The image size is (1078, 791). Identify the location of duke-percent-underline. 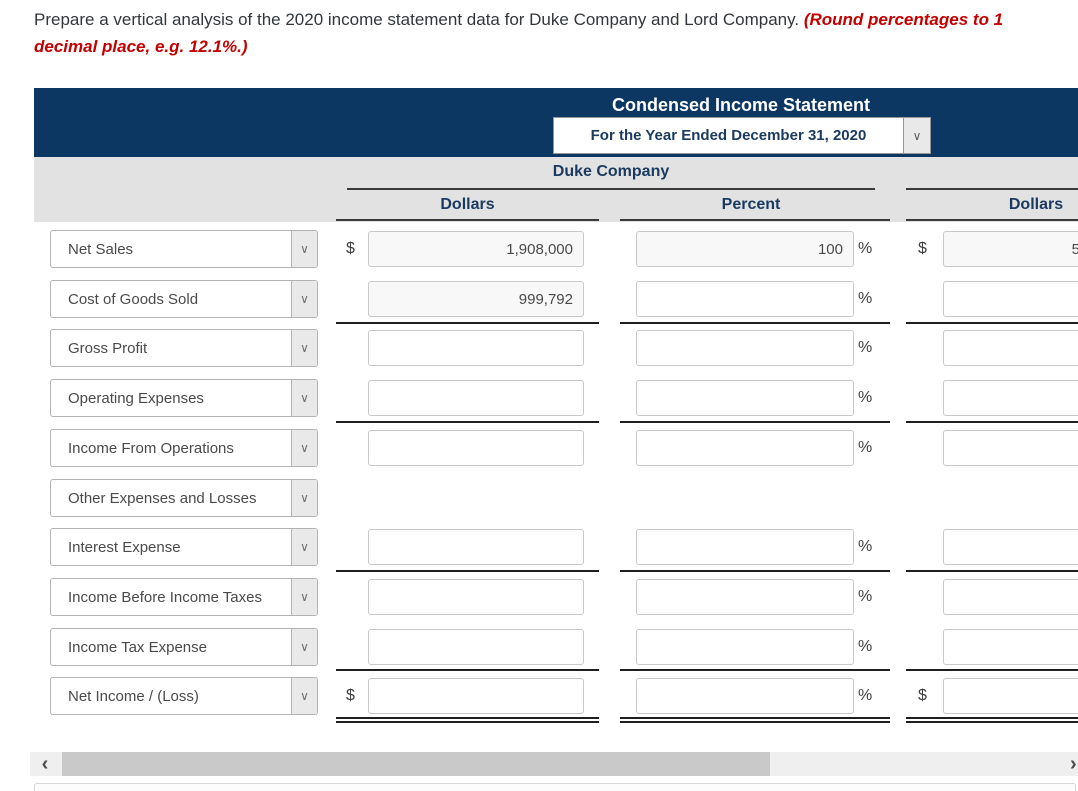
(755, 220).